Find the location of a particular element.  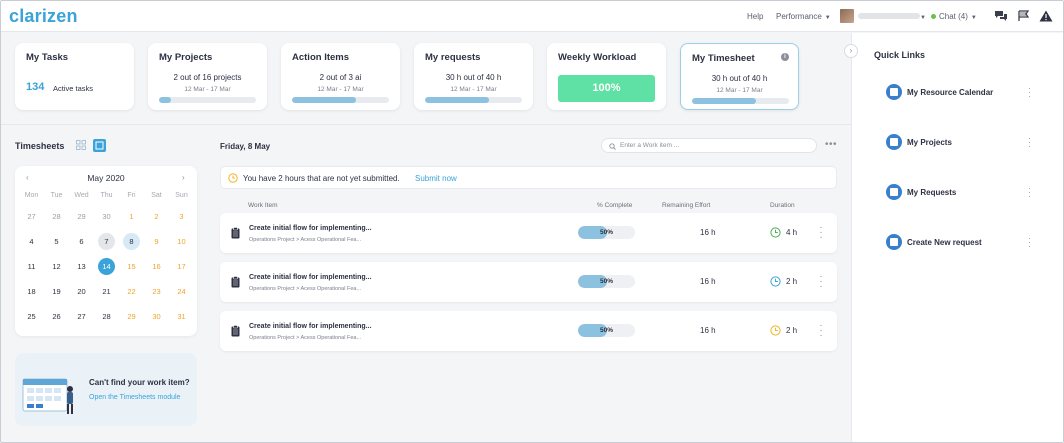

calendar-day: 8 is located at coordinates (131, 241).